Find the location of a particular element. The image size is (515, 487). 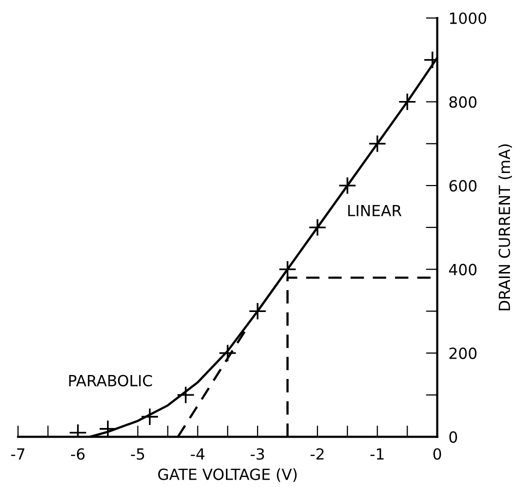

y-tick-label: 1000 is located at coordinates (468, 18).